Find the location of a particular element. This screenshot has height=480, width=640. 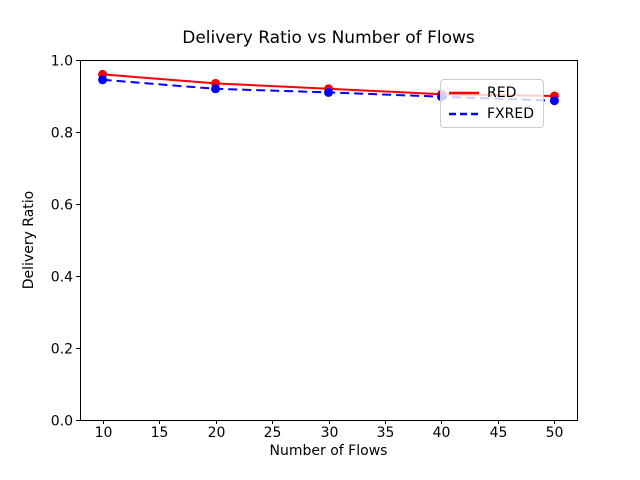

y-axis-tick-label: 1.0 is located at coordinates (62, 62).